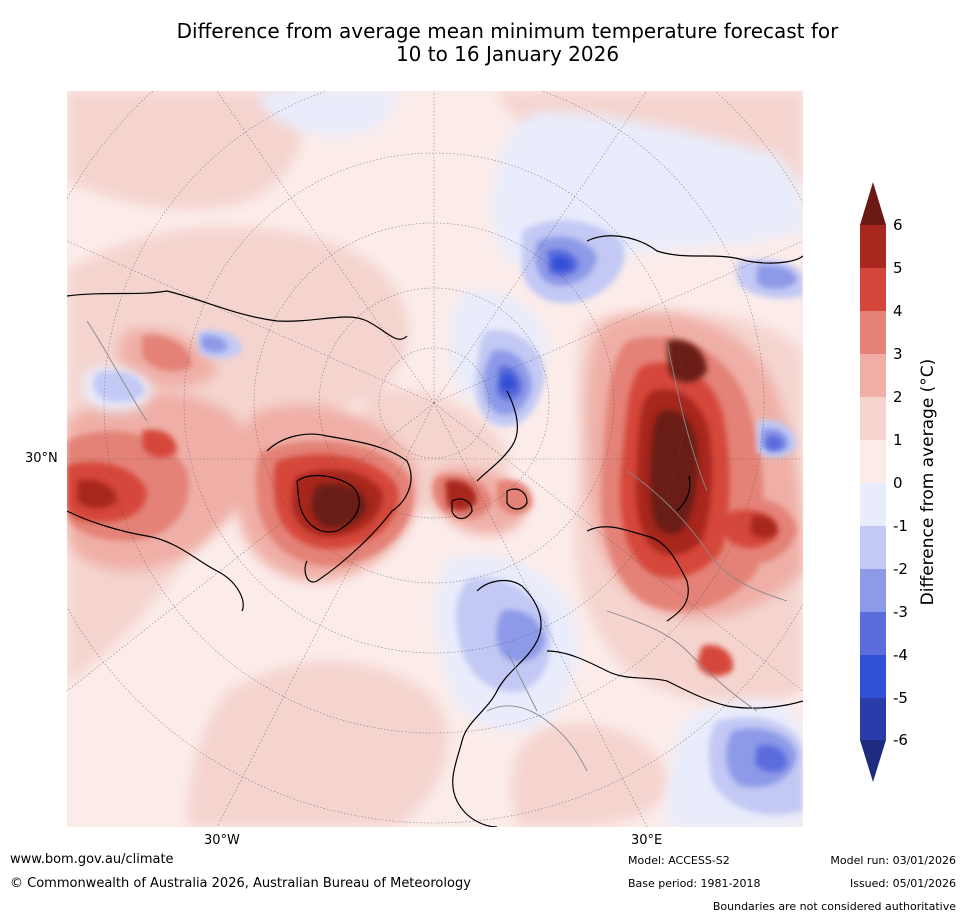 The height and width of the screenshot is (919, 965). What do you see at coordinates (900, 698) in the screenshot?
I see `colorbar-tick-minus5: -5` at bounding box center [900, 698].